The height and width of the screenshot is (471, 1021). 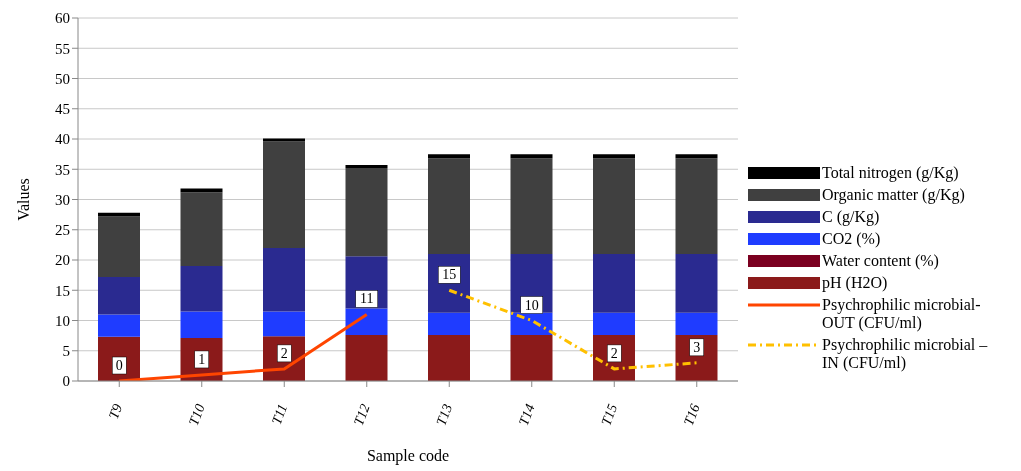 I want to click on data-label: 10, so click(x=531, y=305).